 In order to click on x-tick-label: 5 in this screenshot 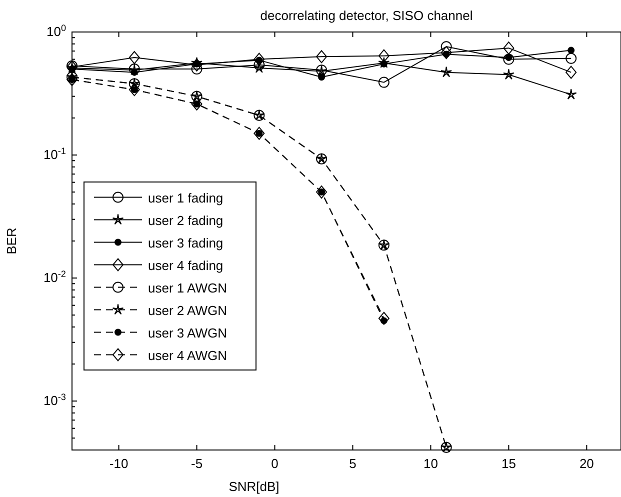, I will do `click(352, 464)`.